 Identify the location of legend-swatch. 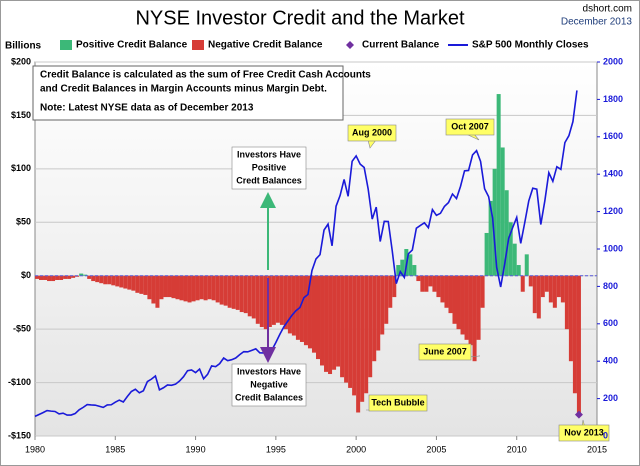
(66, 45).